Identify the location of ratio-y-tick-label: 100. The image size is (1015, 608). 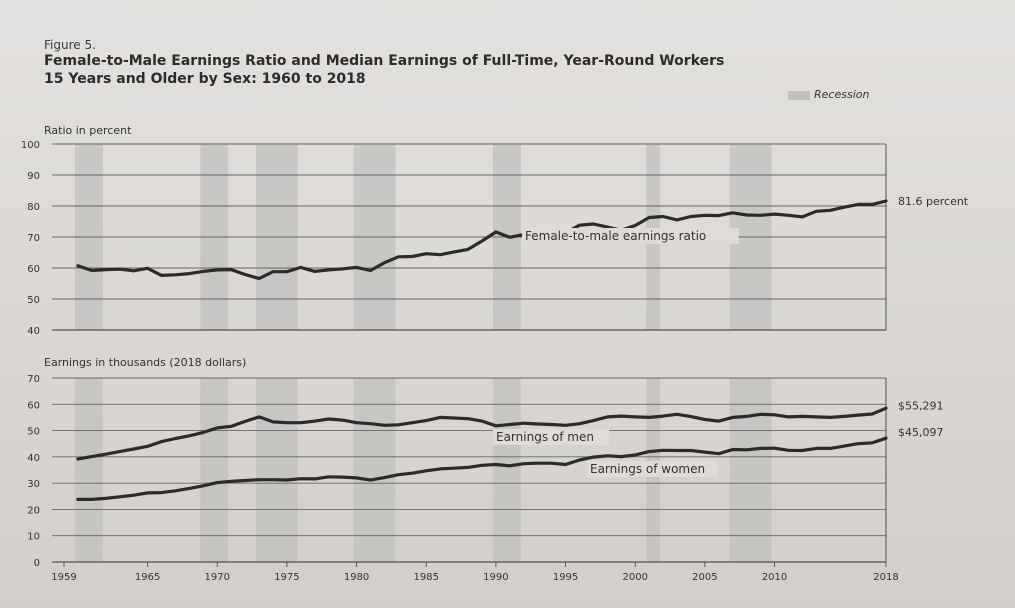
(30, 145).